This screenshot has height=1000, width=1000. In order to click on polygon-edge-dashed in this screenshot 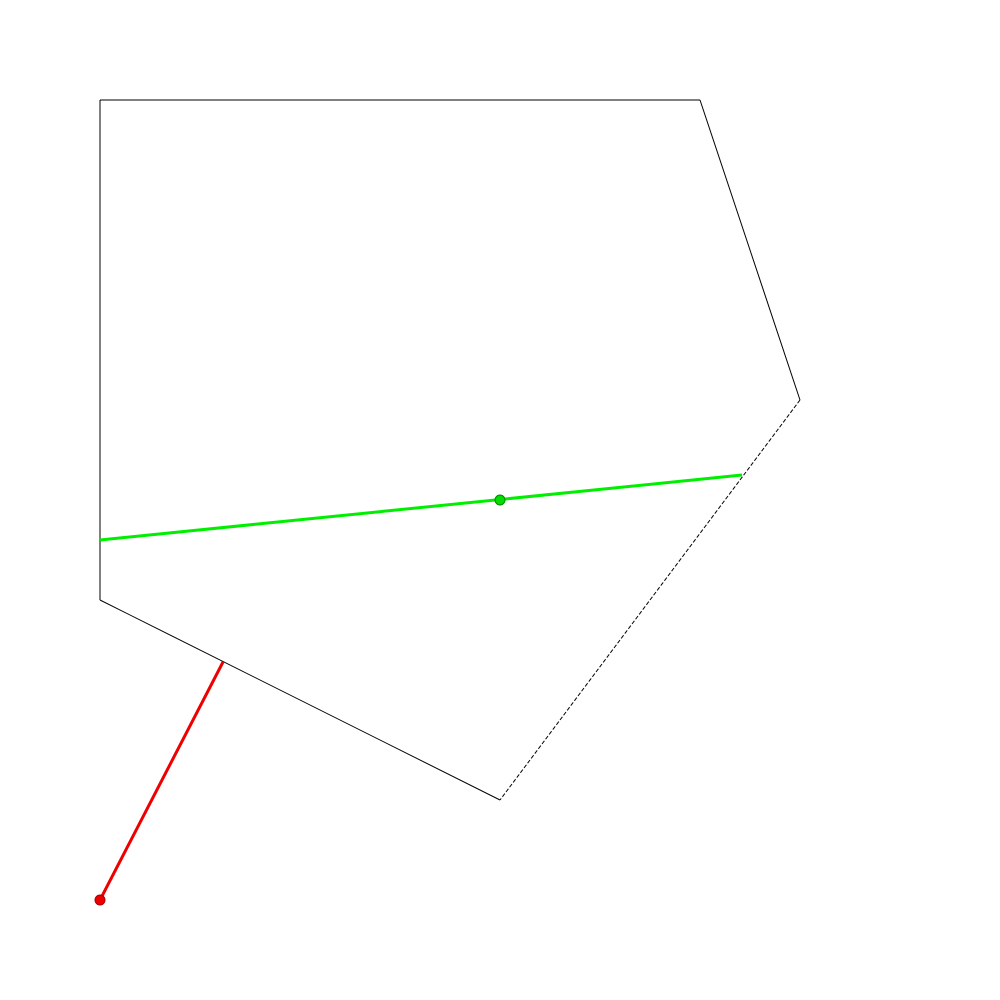, I will do `click(650, 600)`.